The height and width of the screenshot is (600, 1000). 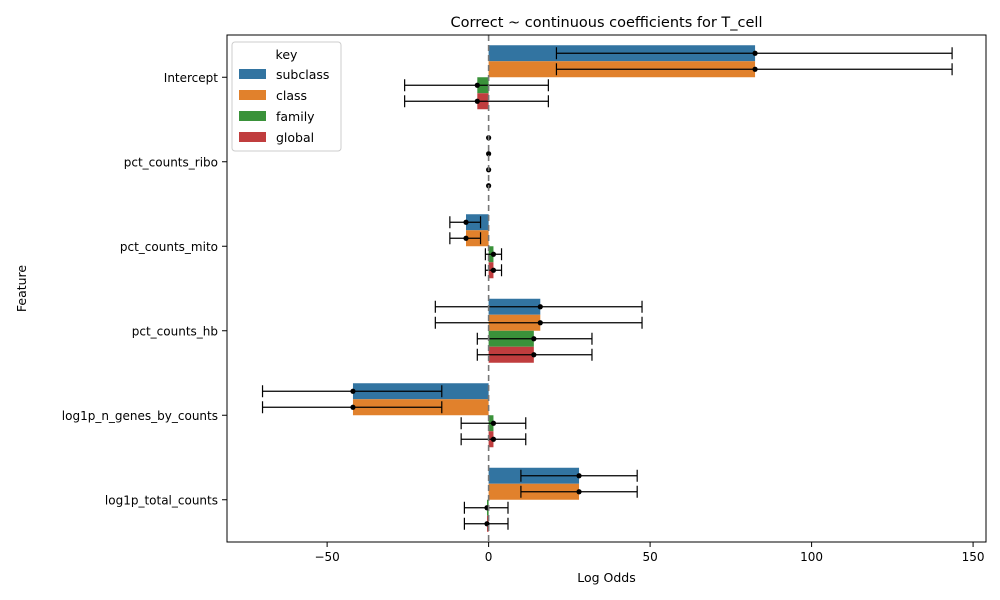 I want to click on y-tick-label: pct_counts_hb, so click(x=175, y=331).